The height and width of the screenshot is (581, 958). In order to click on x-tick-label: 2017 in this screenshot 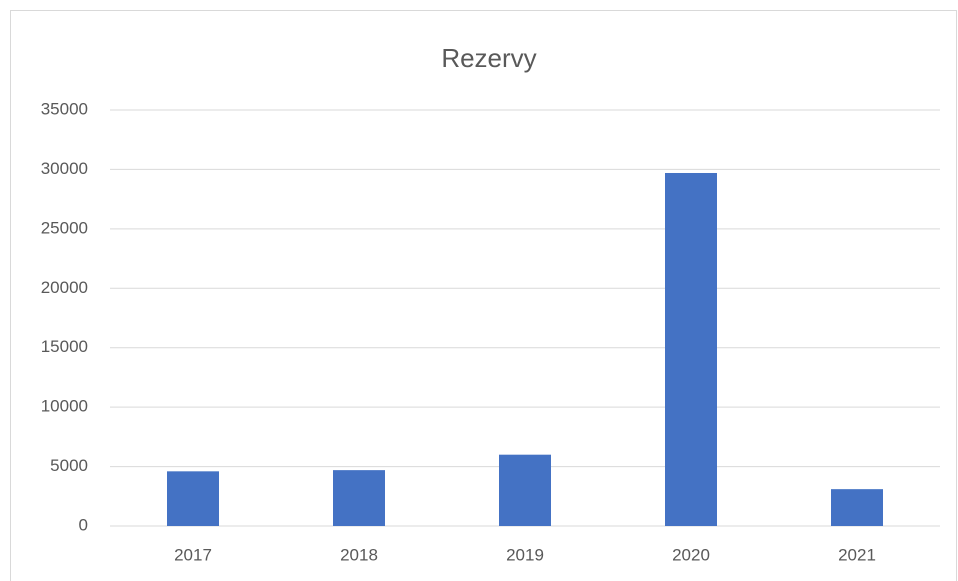, I will do `click(193, 554)`.